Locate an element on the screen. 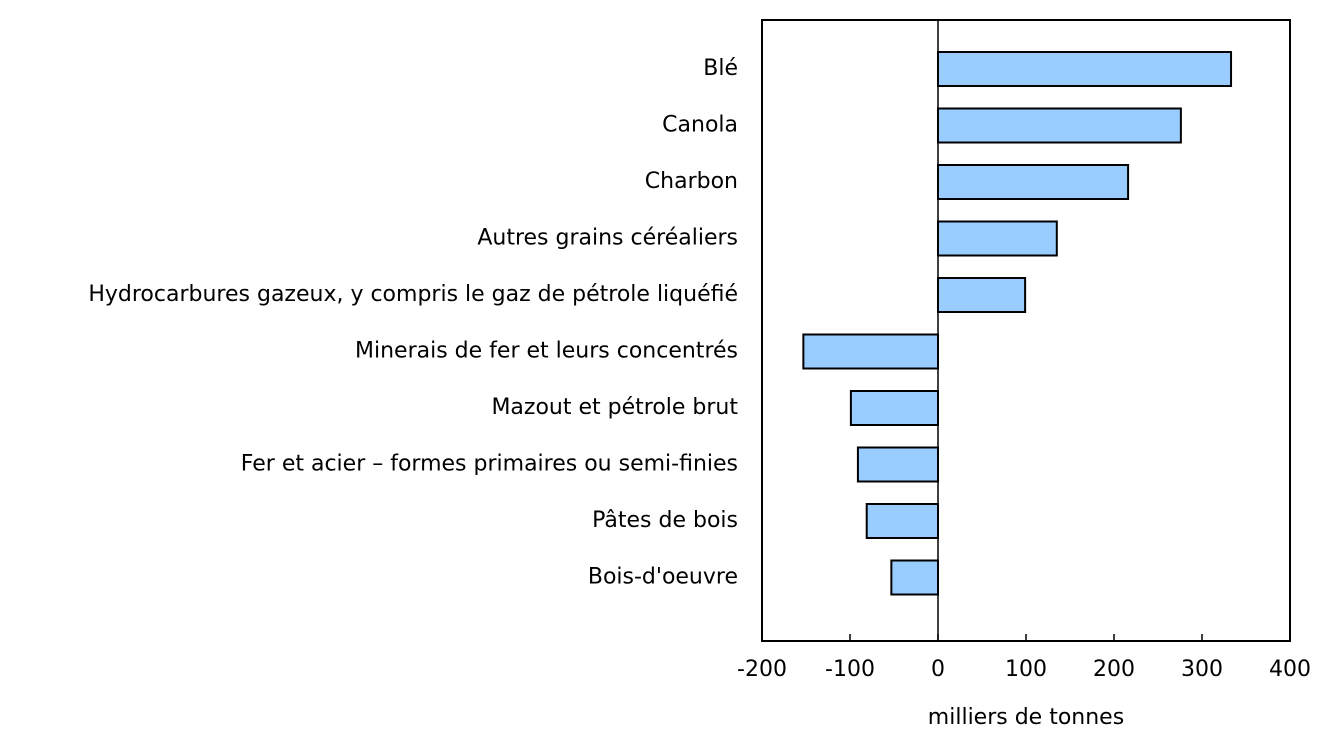 The width and height of the screenshot is (1333, 745). y-tick-label: Mazout et pétrole brut is located at coordinates (614, 407).